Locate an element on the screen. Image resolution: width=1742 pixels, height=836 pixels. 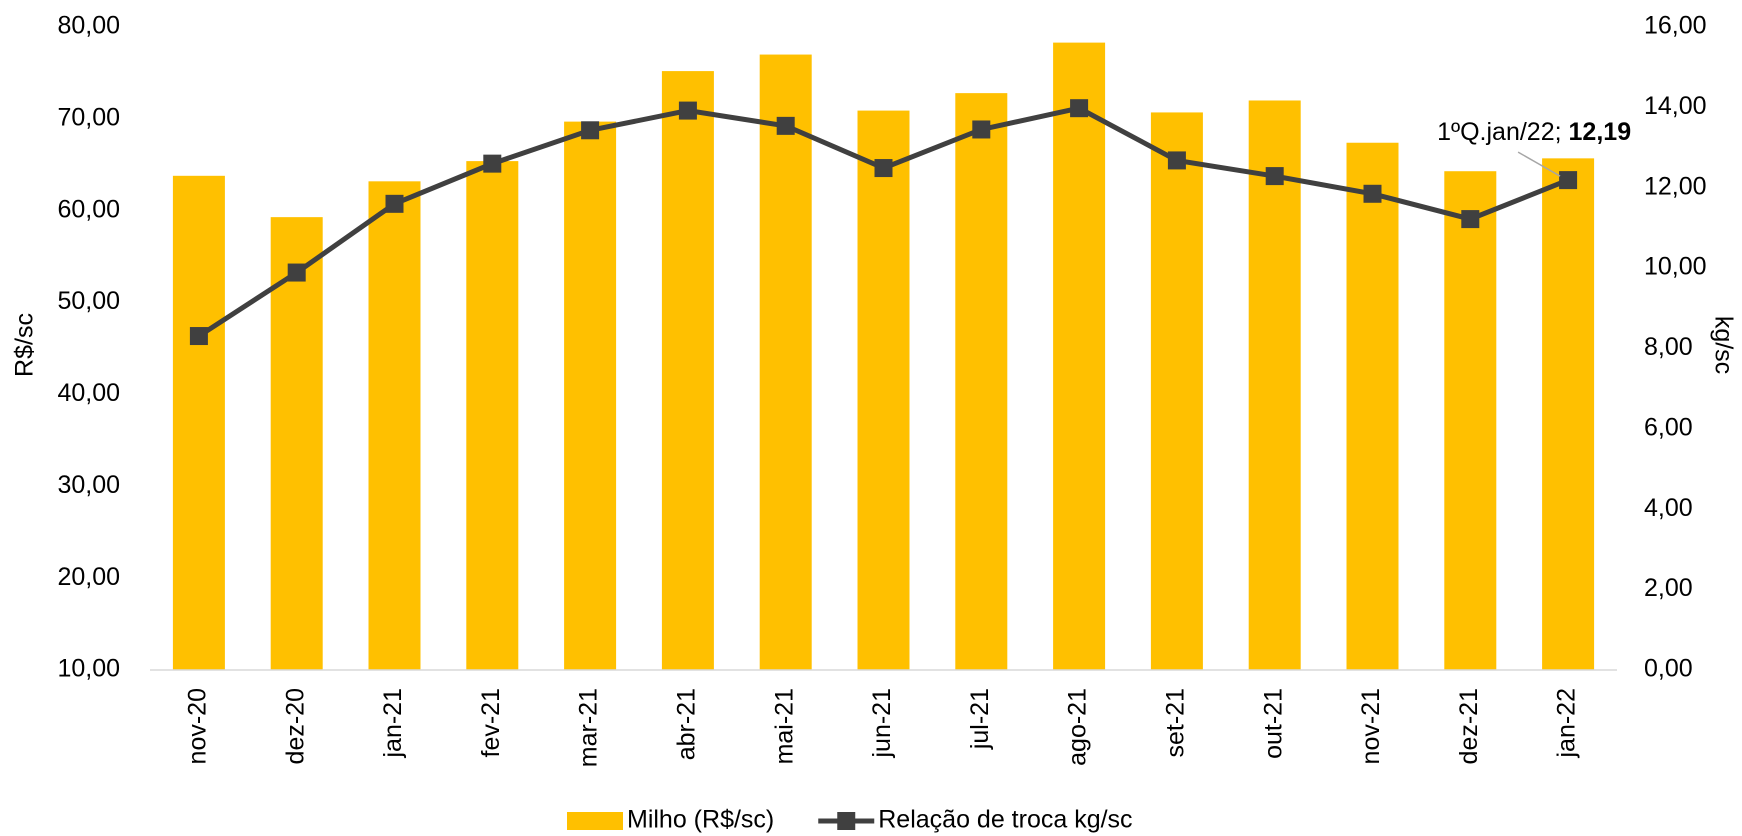
y-tick-label: 50,00 is located at coordinates (88, 301).